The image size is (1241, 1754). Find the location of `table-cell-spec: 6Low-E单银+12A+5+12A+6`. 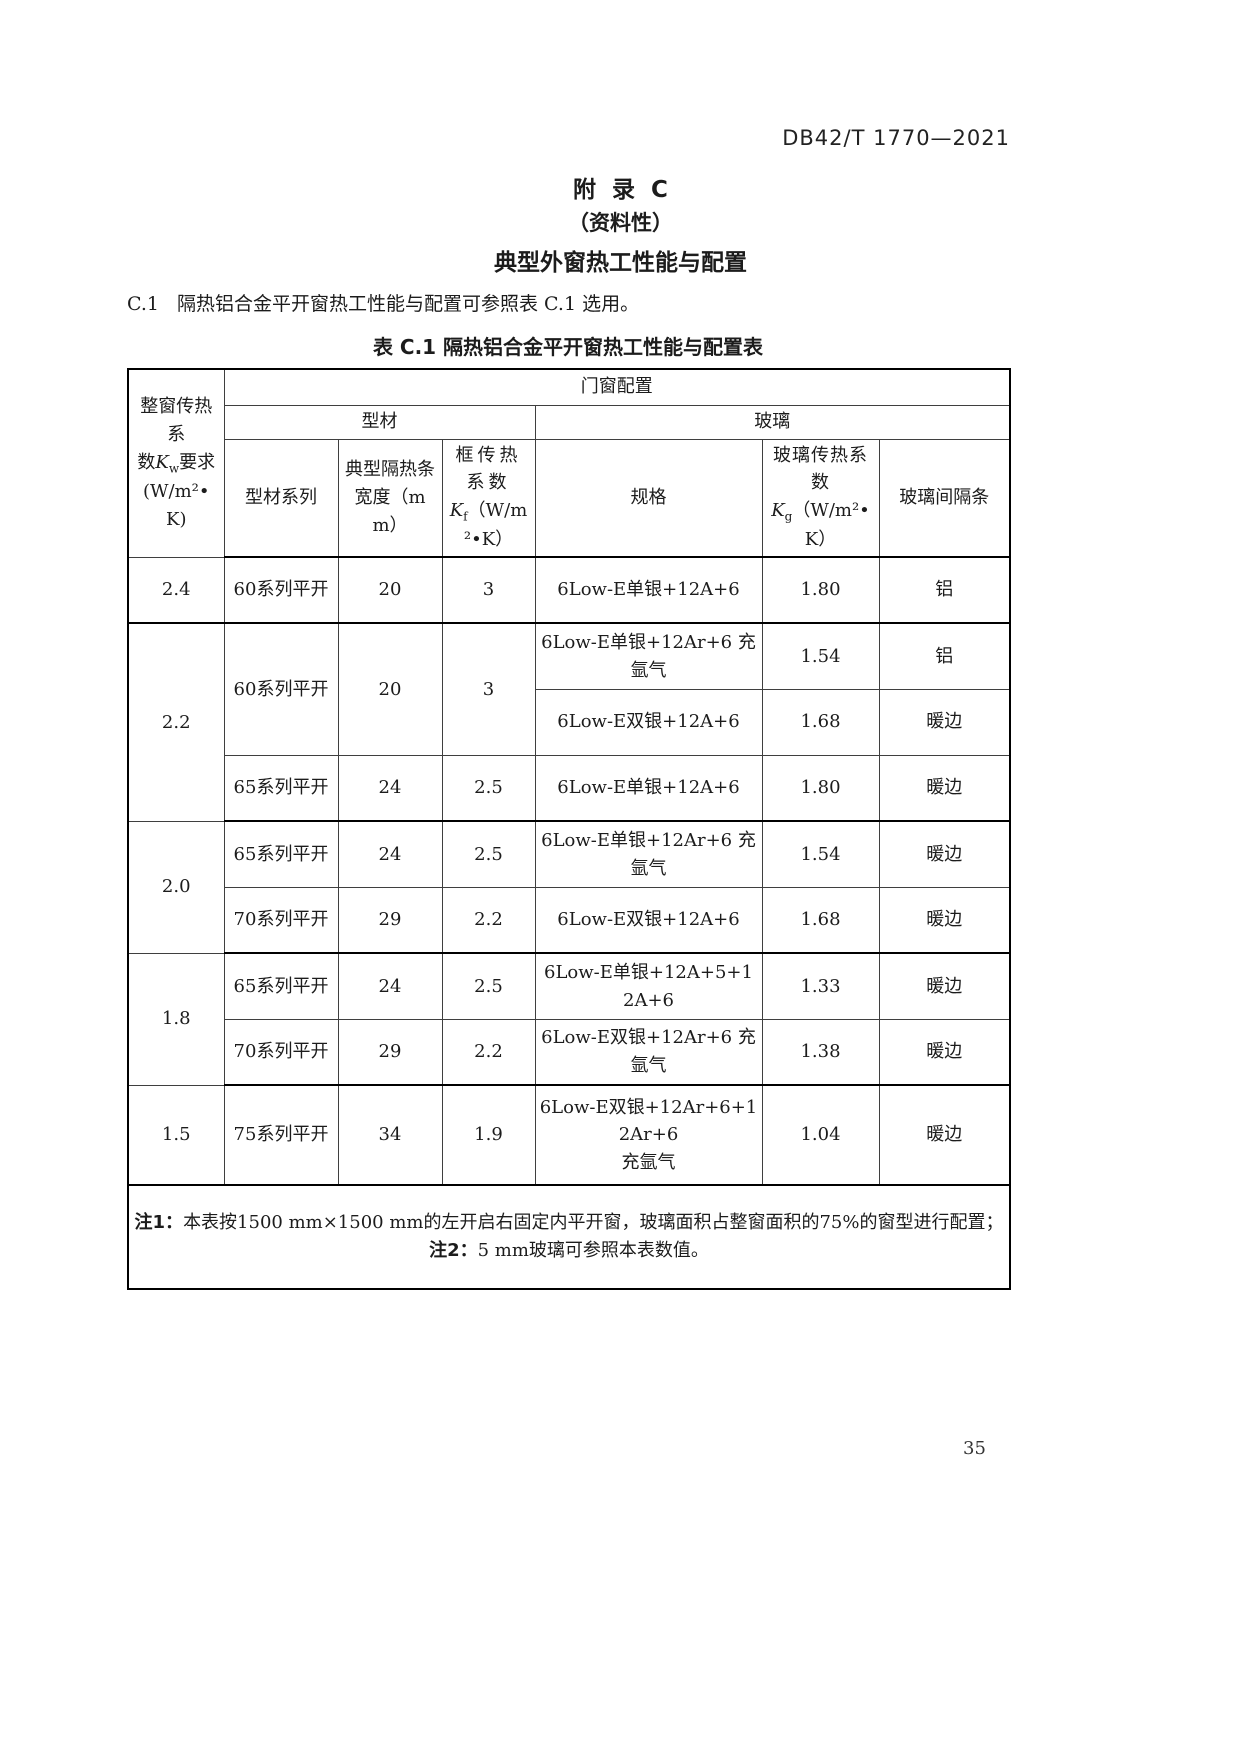

table-cell-spec: 6Low-E单银+12A+5+12A+6 is located at coordinates (648, 986).